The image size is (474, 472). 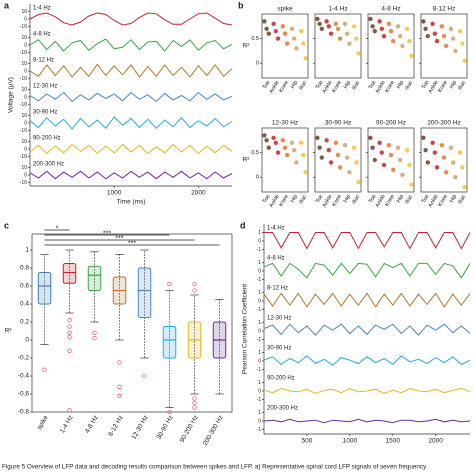 What do you see at coordinates (139, 427) in the screenshot?
I see `x-tick-label: 12-30 Hz` at bounding box center [139, 427].